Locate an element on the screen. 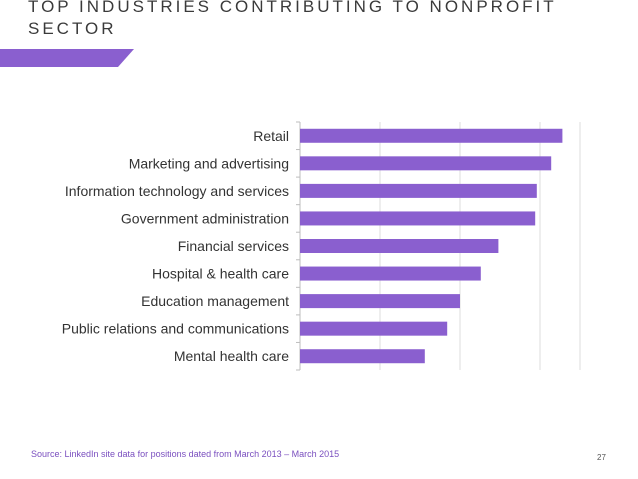  category-label: Public relations and communications is located at coordinates (175, 329).